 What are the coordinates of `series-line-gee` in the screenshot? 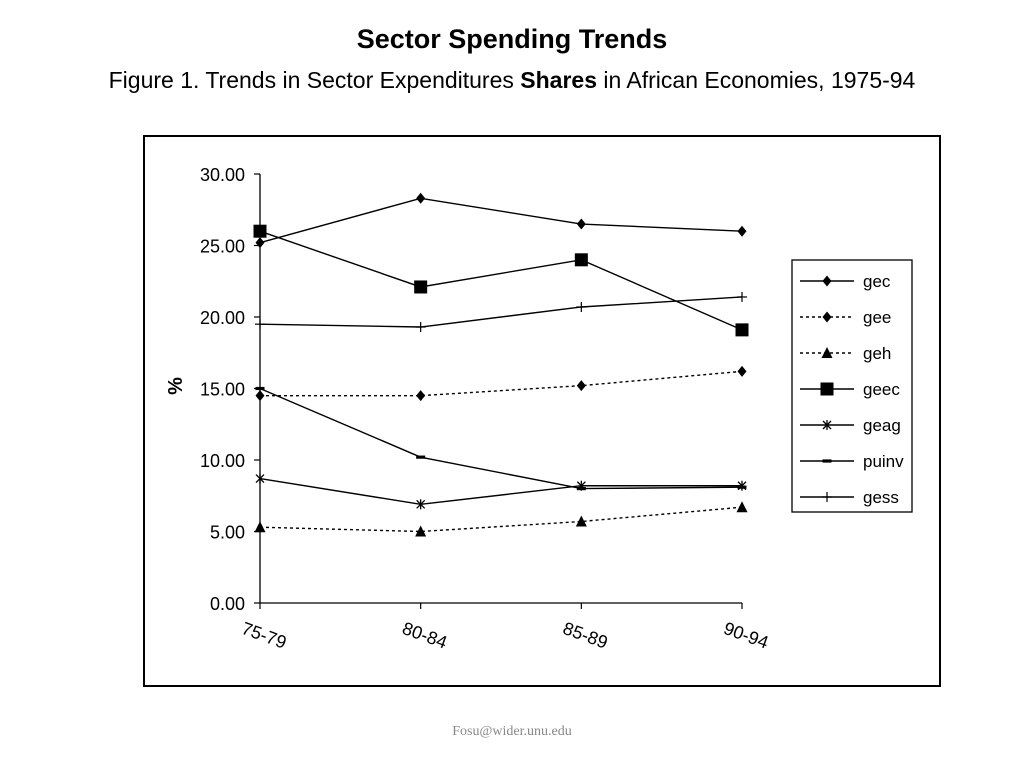 It's located at (501, 383).